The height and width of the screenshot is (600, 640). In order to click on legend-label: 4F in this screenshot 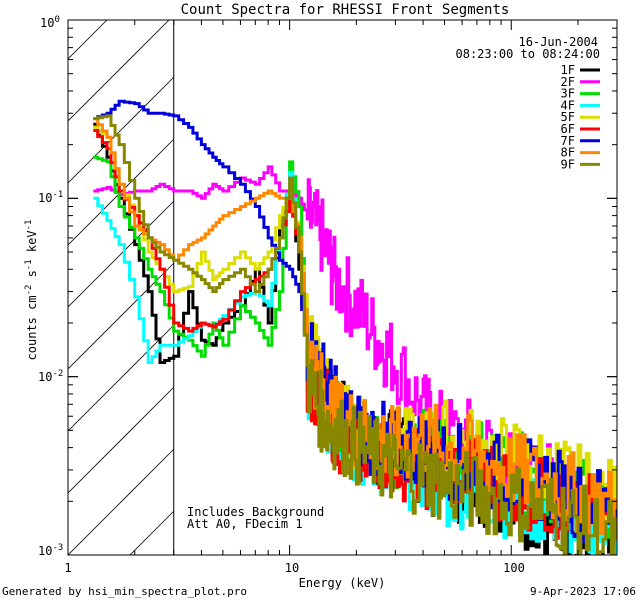, I will do `click(568, 105)`.